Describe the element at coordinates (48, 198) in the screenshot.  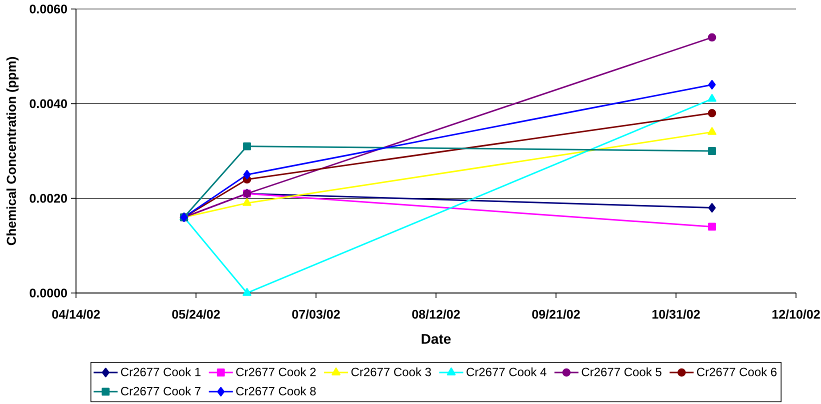
I see `y-tick-label: 0.0020` at that location.